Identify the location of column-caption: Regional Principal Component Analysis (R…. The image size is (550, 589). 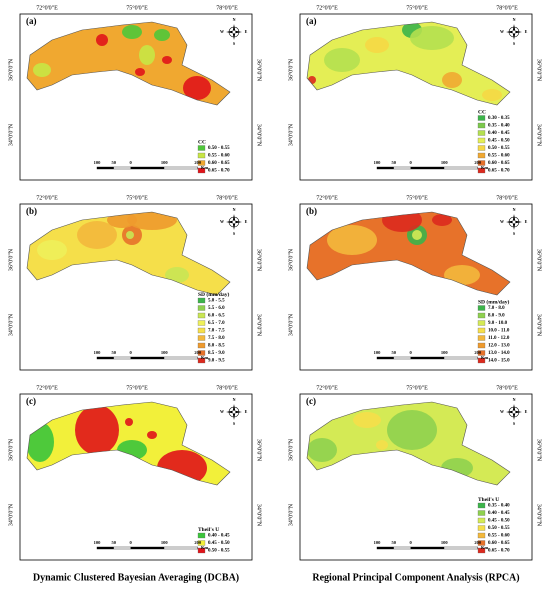
(415, 577).